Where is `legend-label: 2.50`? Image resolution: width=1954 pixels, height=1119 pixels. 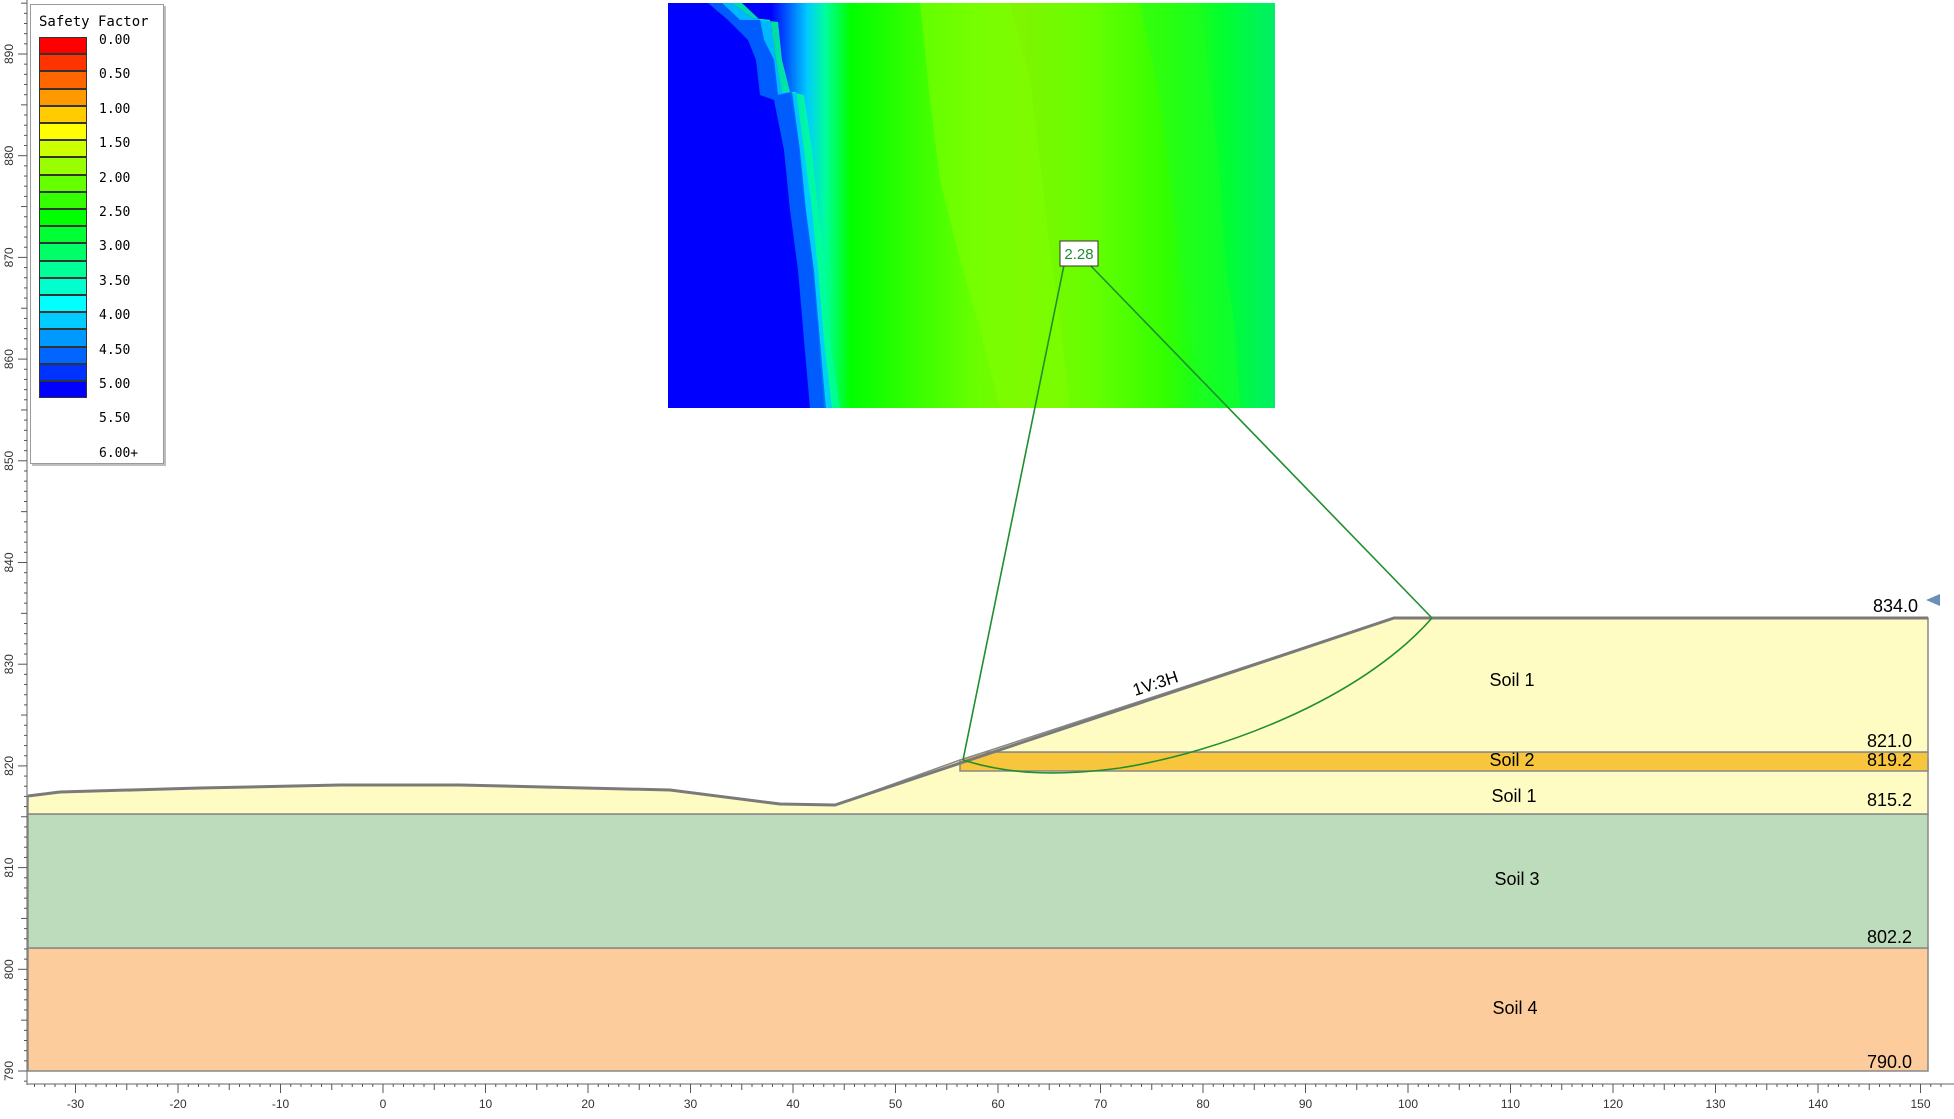 legend-label: 2.50 is located at coordinates (115, 212).